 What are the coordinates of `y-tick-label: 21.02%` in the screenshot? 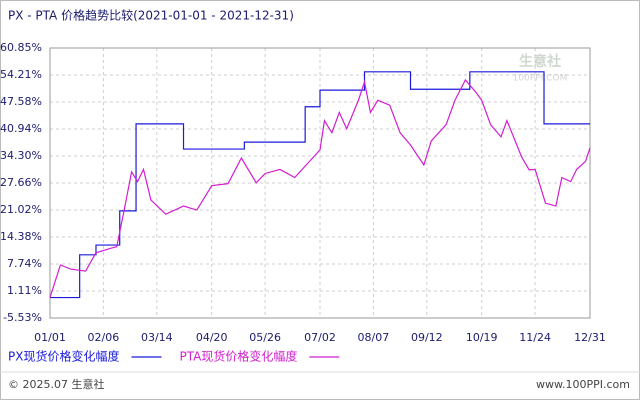 It's located at (21, 209).